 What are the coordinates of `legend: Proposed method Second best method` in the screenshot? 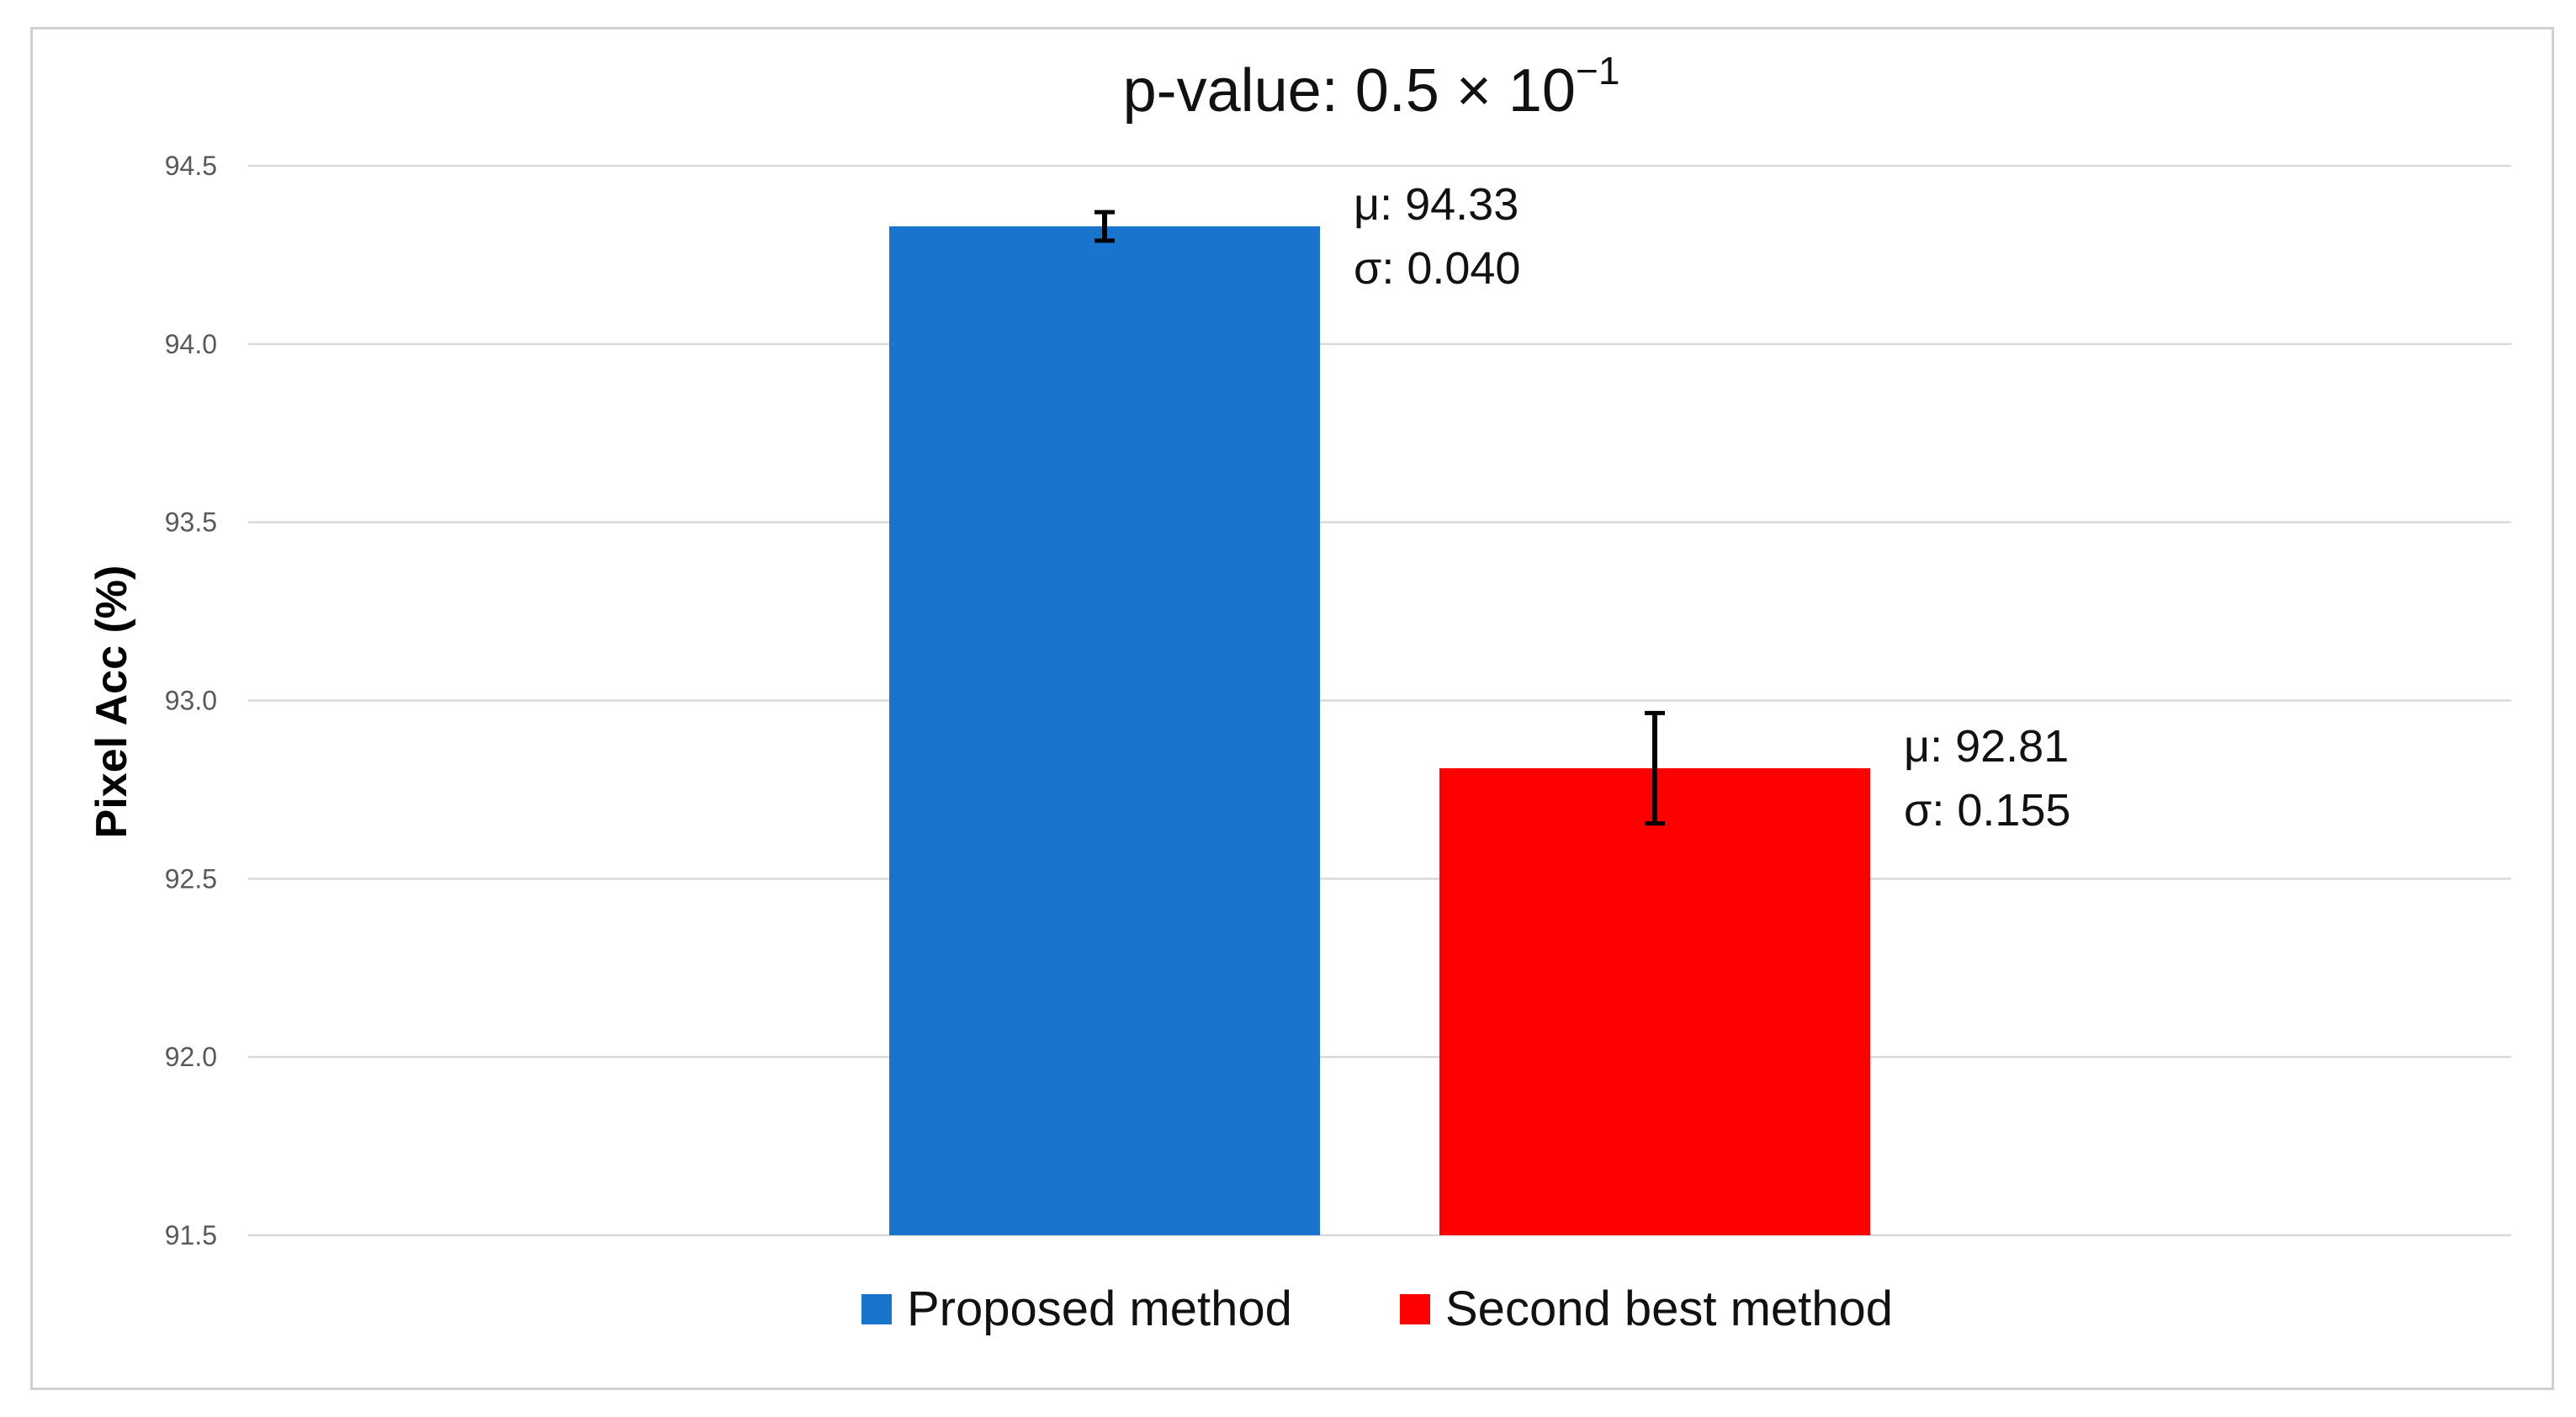 It's located at (1377, 1309).